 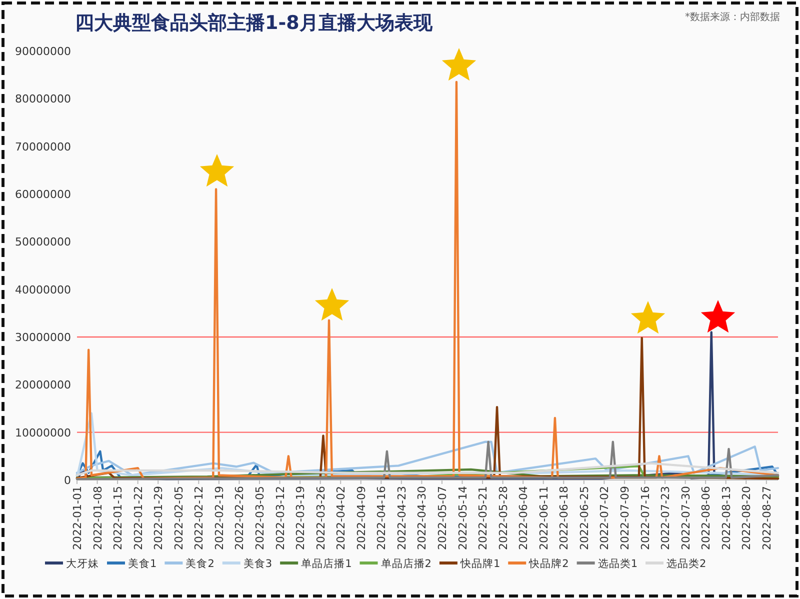 What do you see at coordinates (138, 518) in the screenshot?
I see `x-tick-label: 2022-01-22` at bounding box center [138, 518].